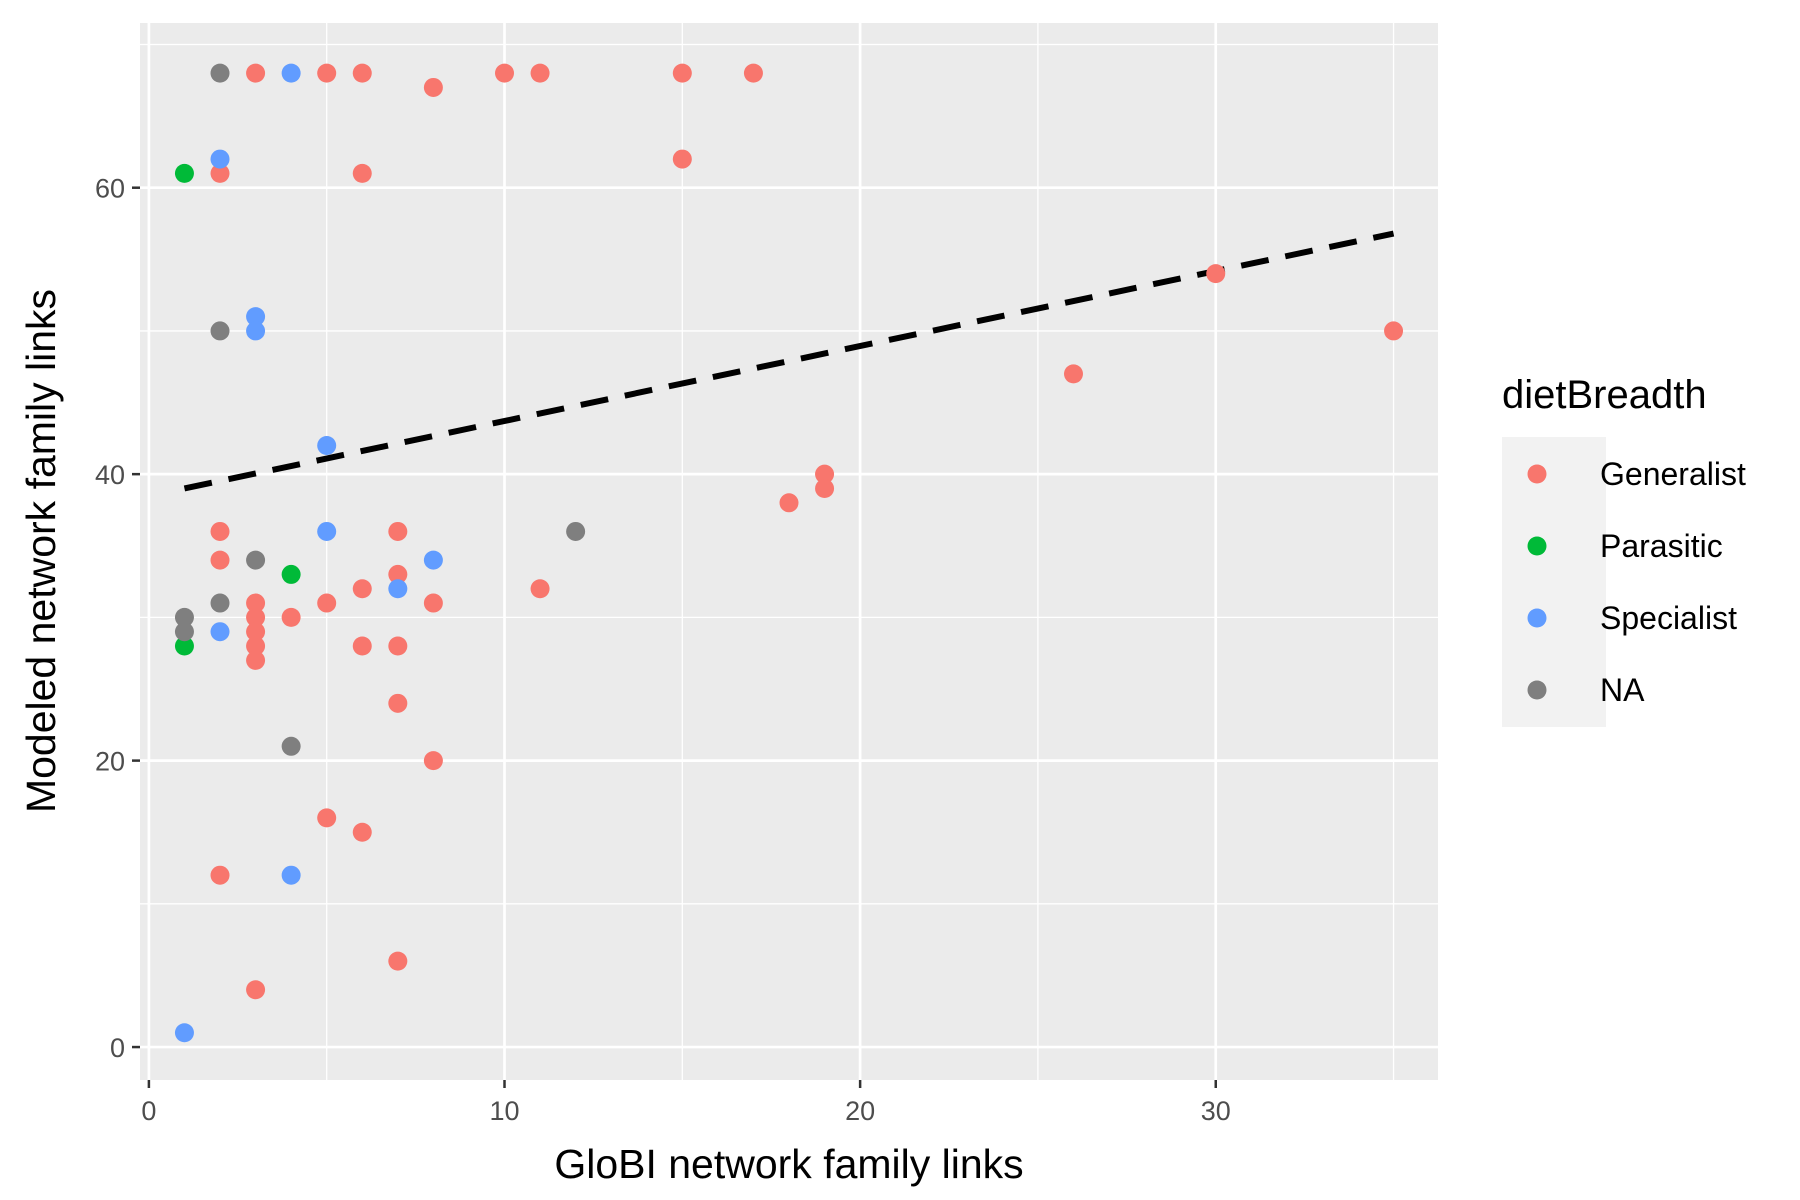 The width and height of the screenshot is (1800, 1200). I want to click on x-tick-label: 30, so click(1216, 1111).